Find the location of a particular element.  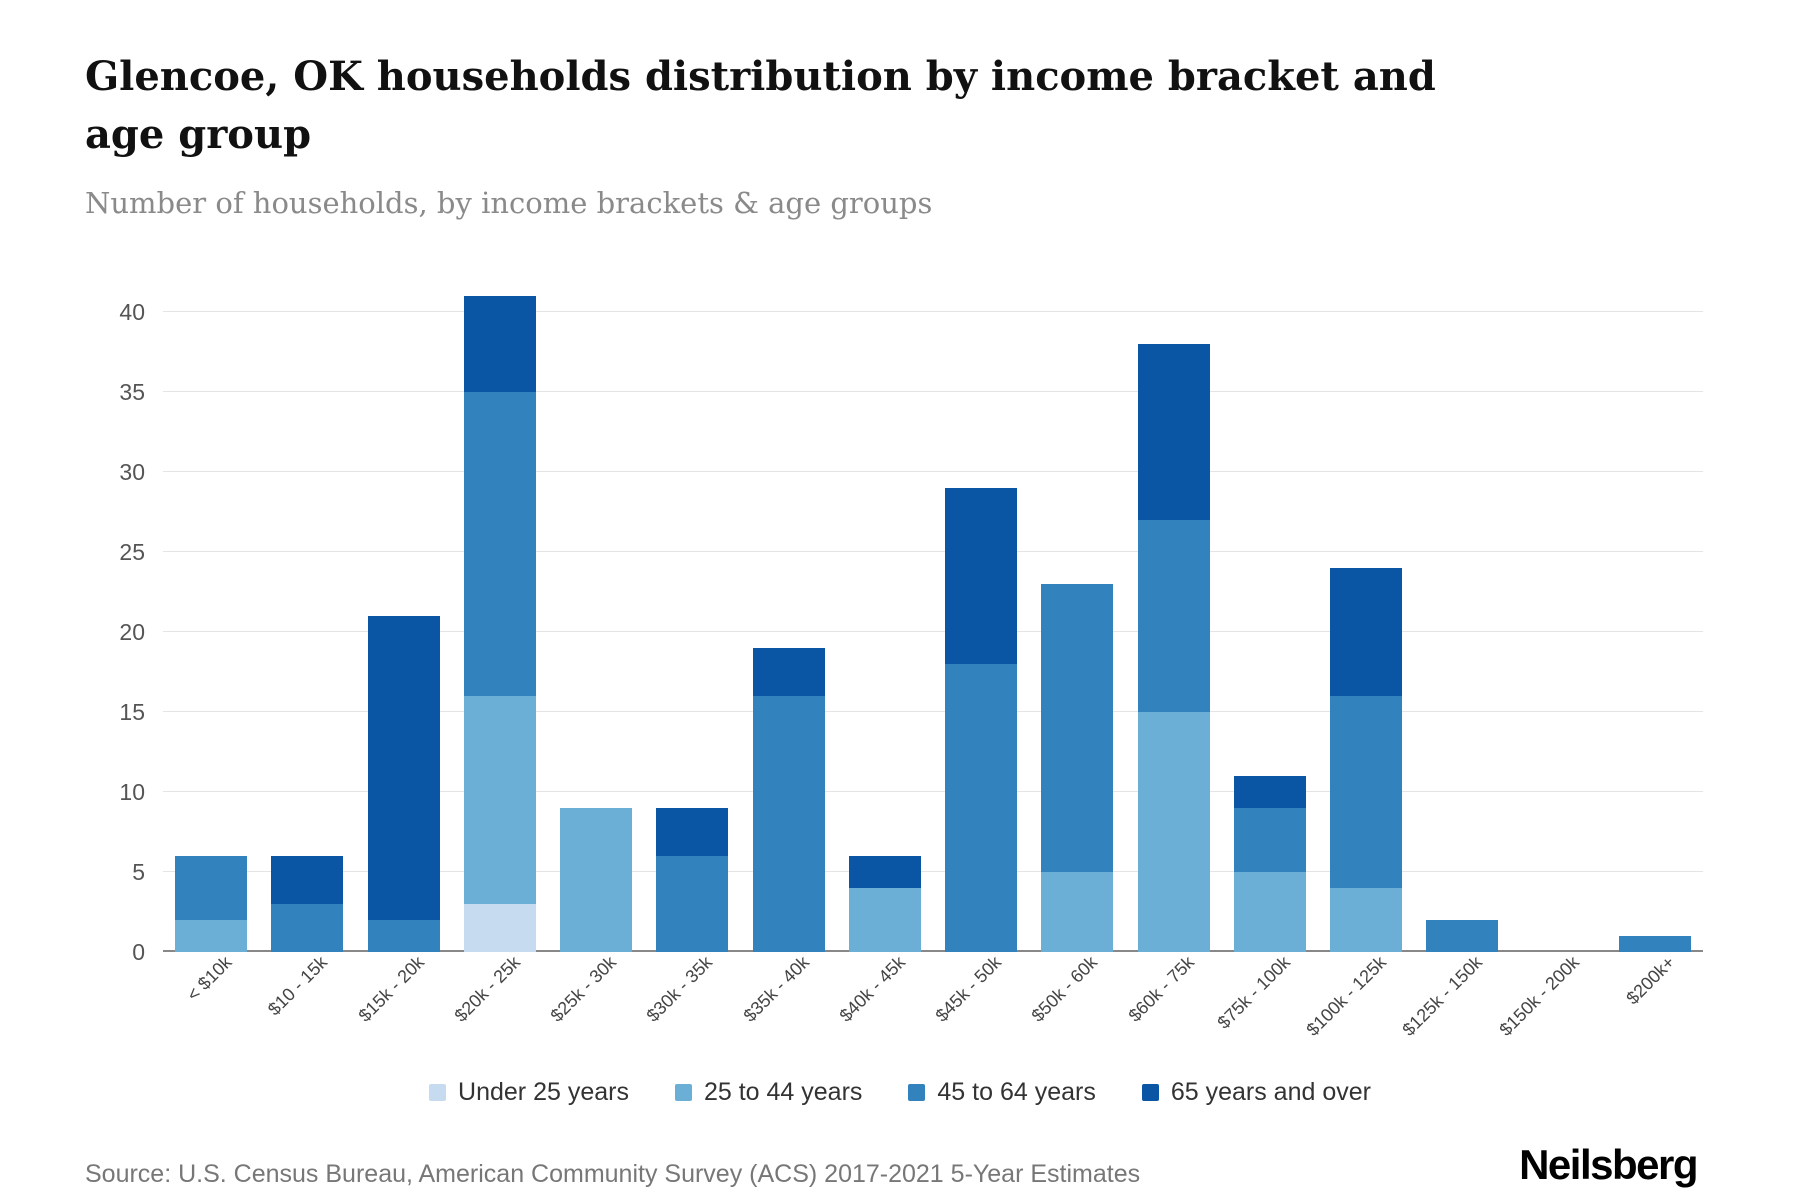

legend-item: 25 to 44 years is located at coordinates (768, 1092).